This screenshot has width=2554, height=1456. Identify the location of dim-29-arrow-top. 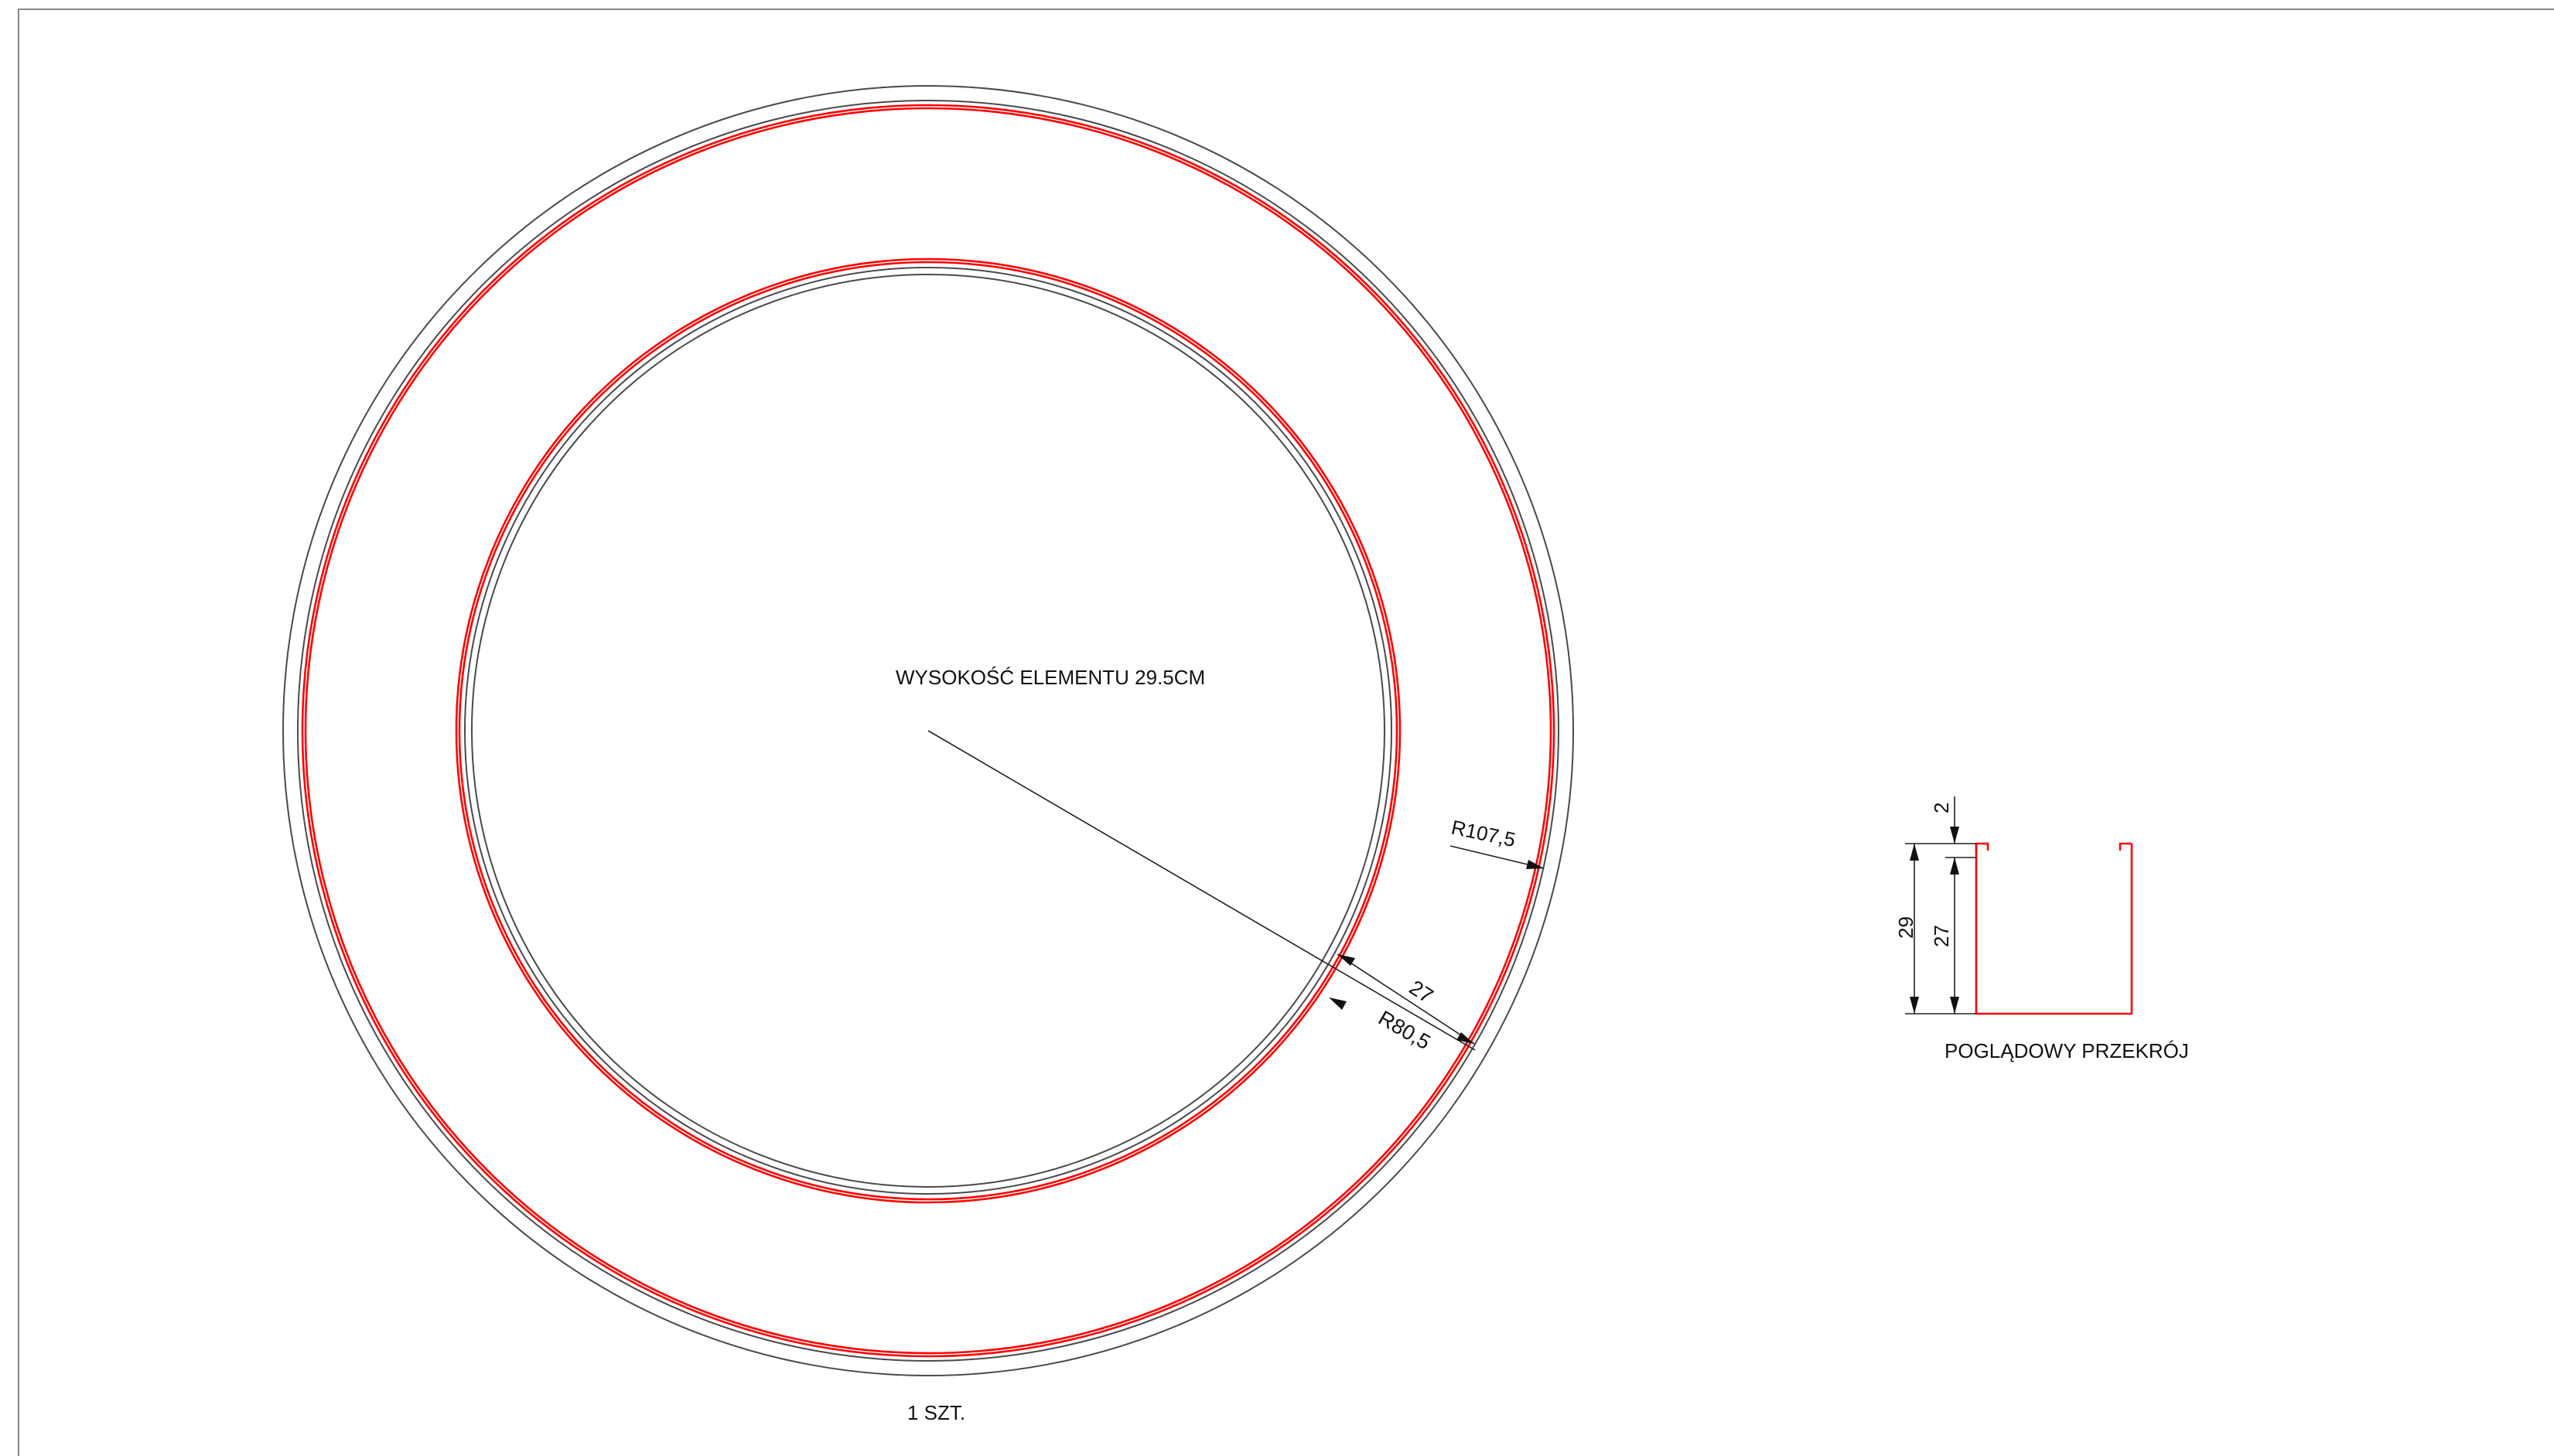
(1914, 853).